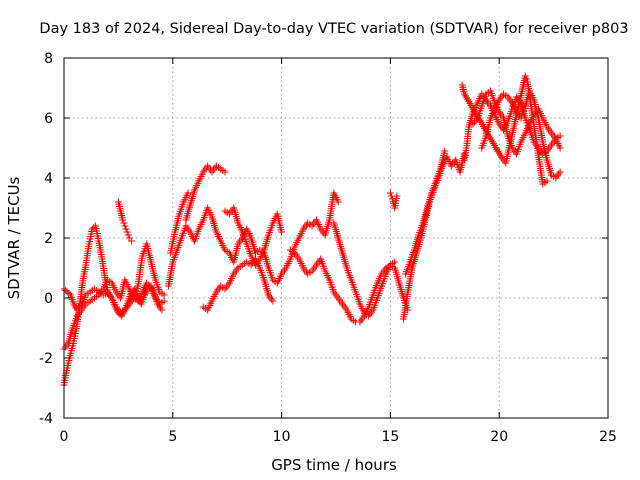 The image size is (640, 480). Describe the element at coordinates (172, 437) in the screenshot. I see `x-tick-label: 5` at that location.